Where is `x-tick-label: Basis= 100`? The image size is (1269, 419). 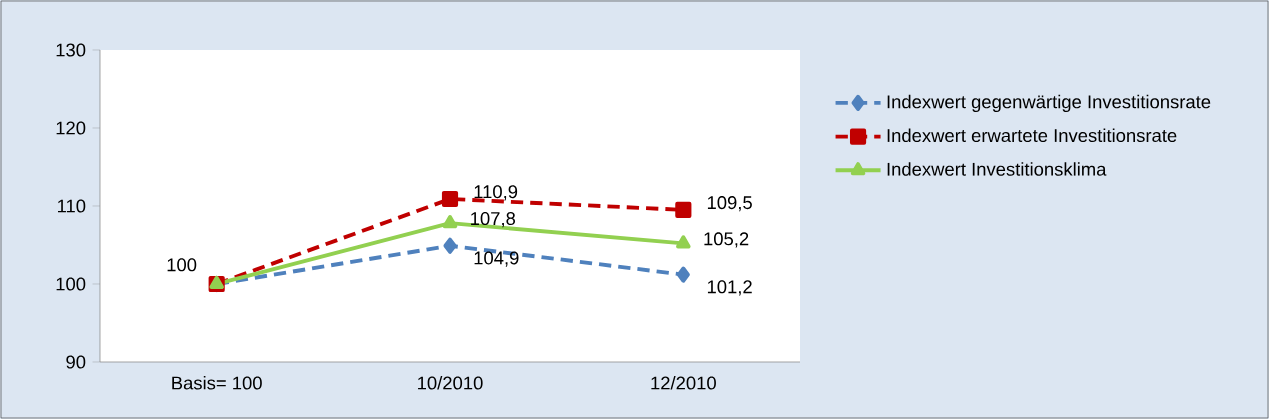
x-tick-label: Basis= 100 is located at coordinates (217, 382).